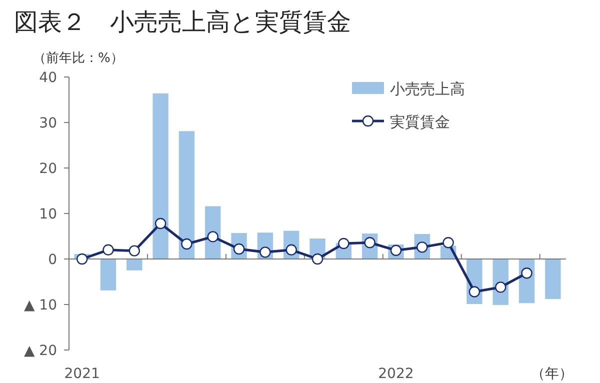  I want to click on y-tick-label: ▲ 20, so click(40, 351).